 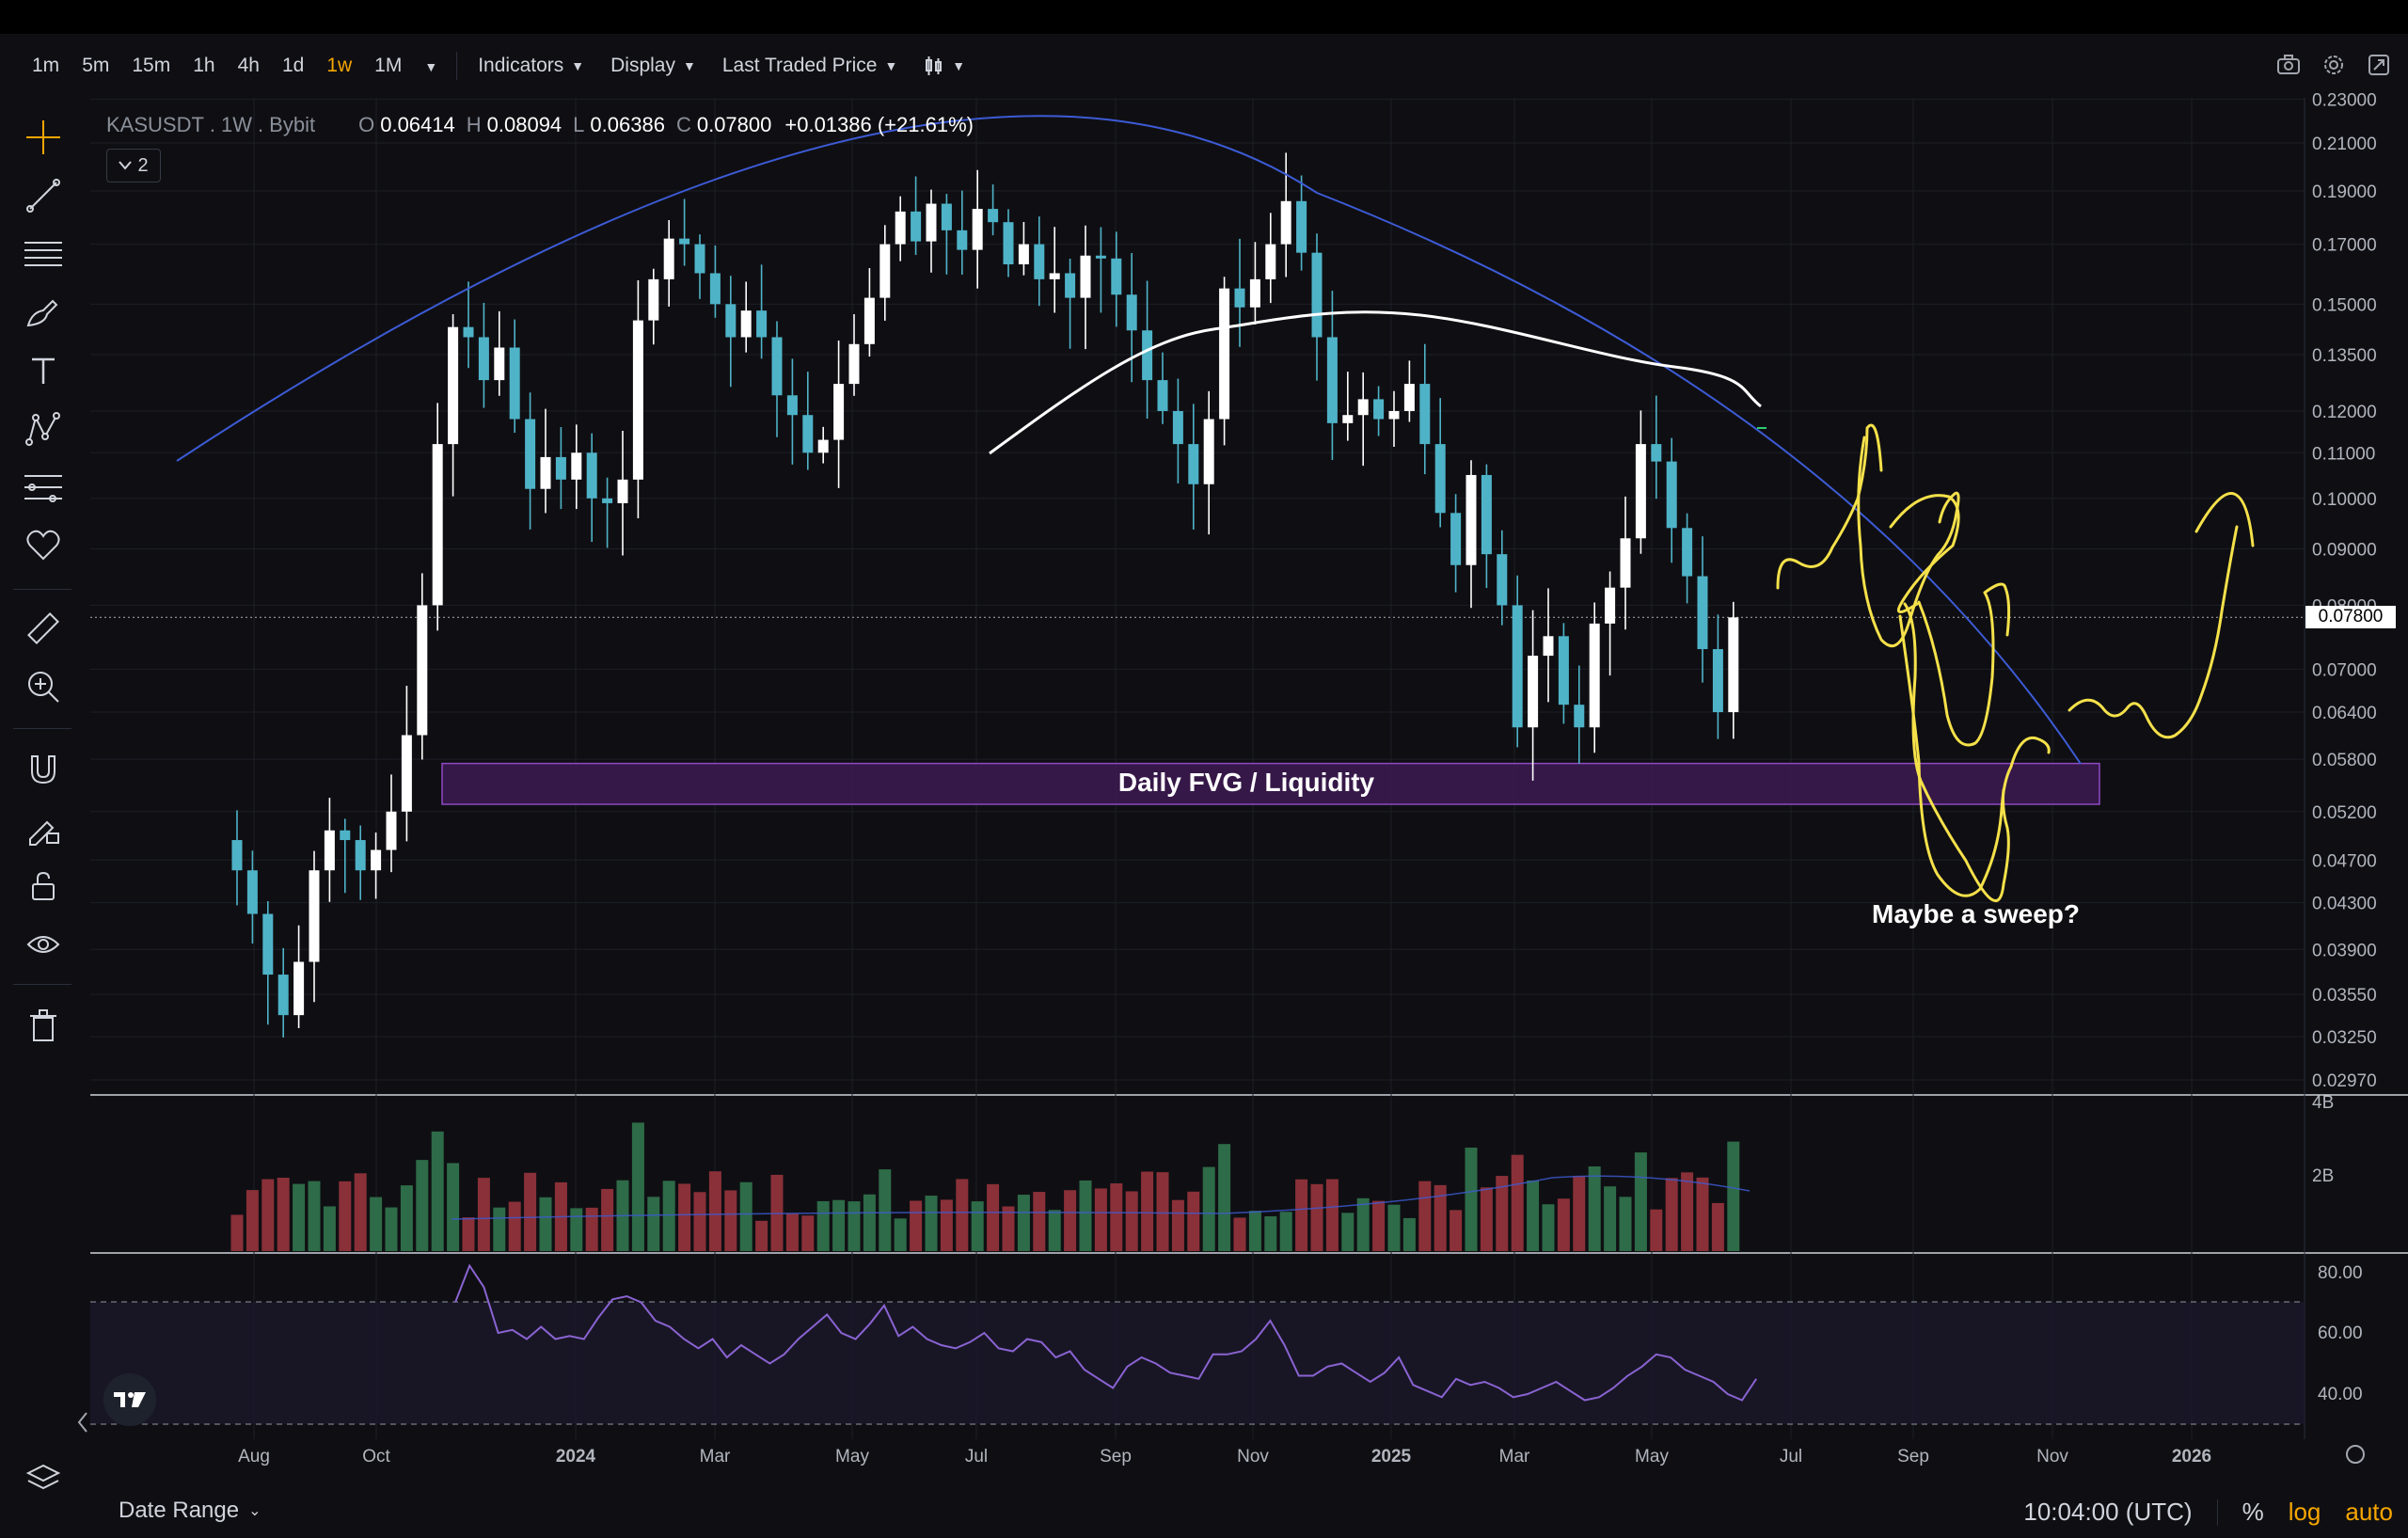 What do you see at coordinates (43, 371) in the screenshot?
I see `text-icon` at bounding box center [43, 371].